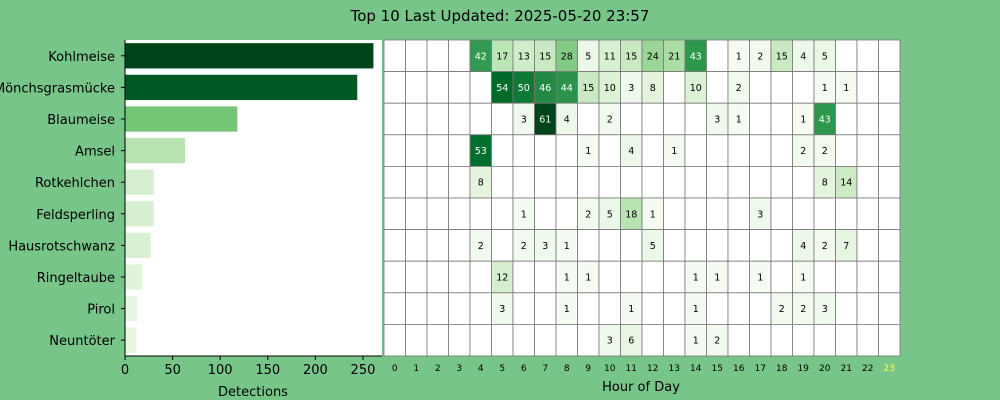 This screenshot has width=1000, height=400. What do you see at coordinates (545, 120) in the screenshot?
I see `cell-value-label: 61` at bounding box center [545, 120].